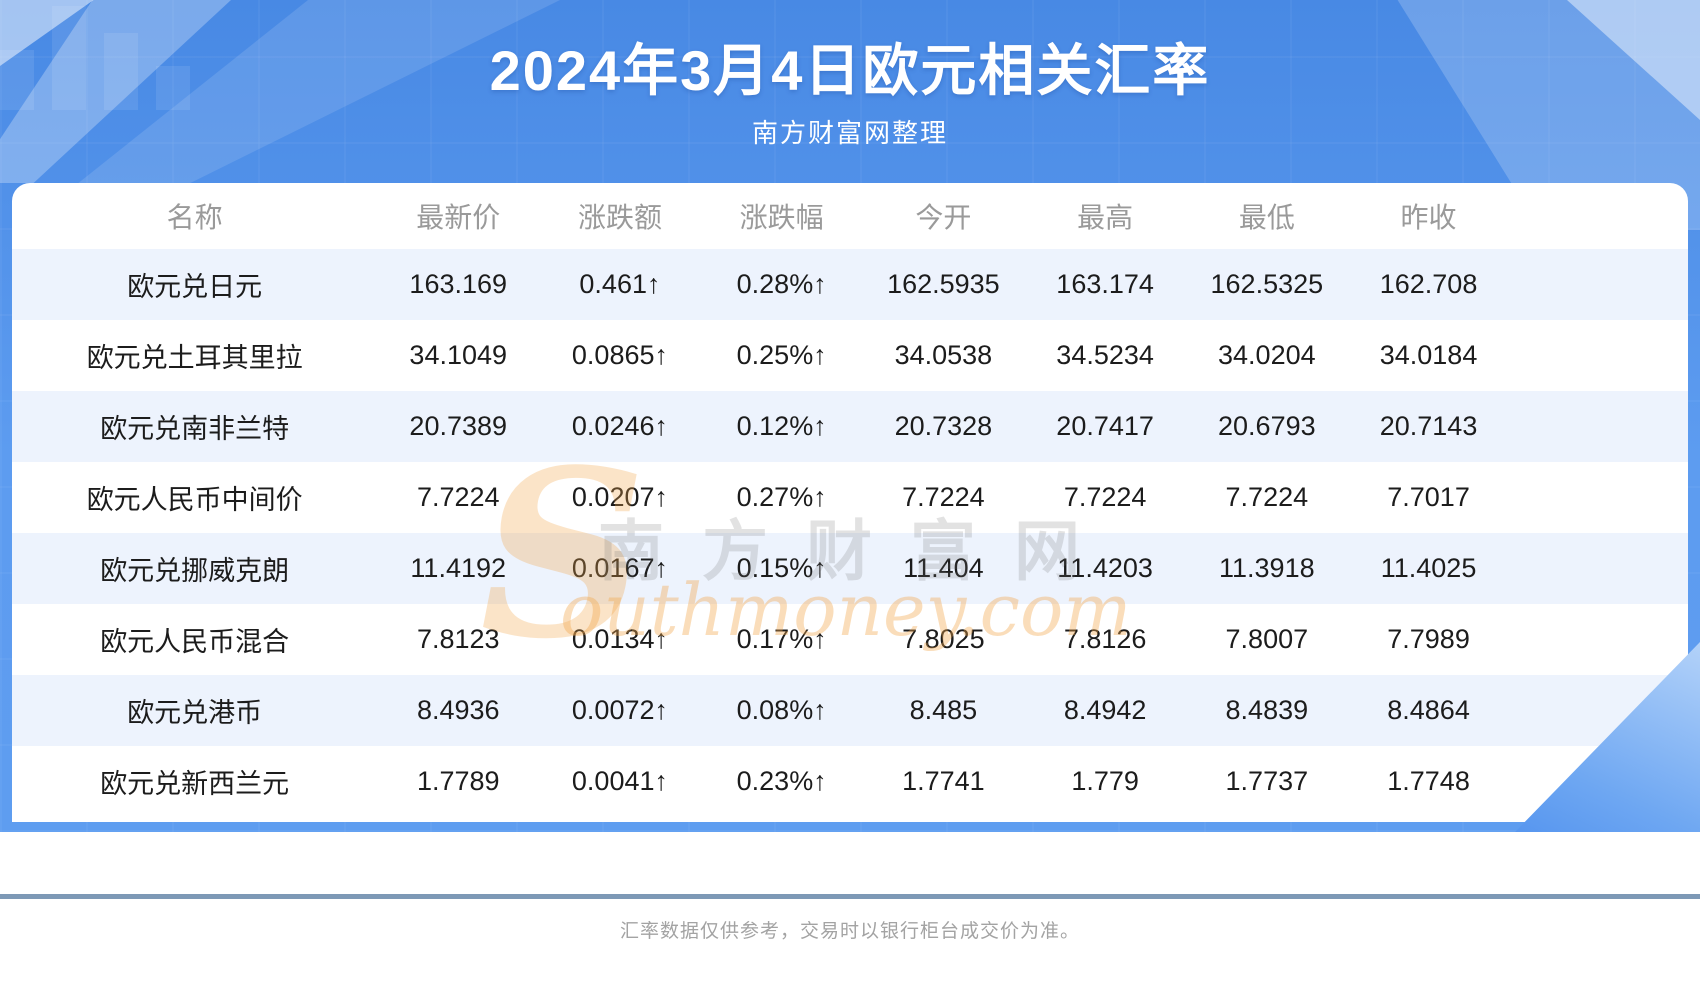 Image resolution: width=1700 pixels, height=1000 pixels. What do you see at coordinates (620, 284) in the screenshot?
I see `cell-change: 0.461↑` at bounding box center [620, 284].